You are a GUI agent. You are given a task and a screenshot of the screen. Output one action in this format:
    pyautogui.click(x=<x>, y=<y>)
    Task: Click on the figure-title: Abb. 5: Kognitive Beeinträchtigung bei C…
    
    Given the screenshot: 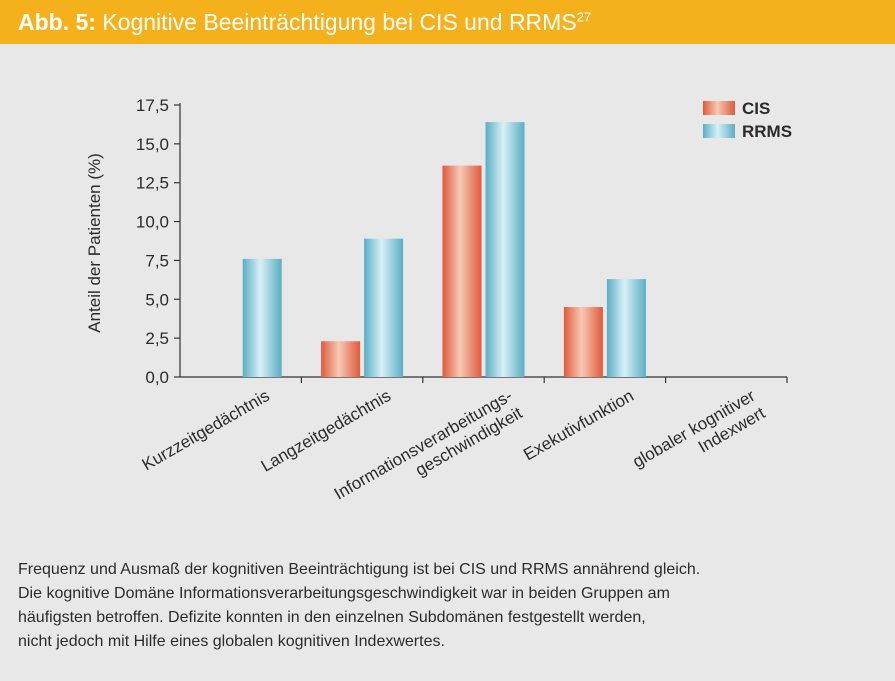 What is the action you would take?
    pyautogui.click(x=304, y=22)
    